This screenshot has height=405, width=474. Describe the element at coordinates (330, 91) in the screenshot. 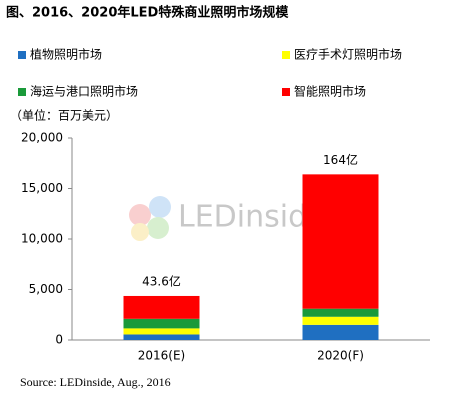

I see `legend-label: 智能照明市场` at that location.